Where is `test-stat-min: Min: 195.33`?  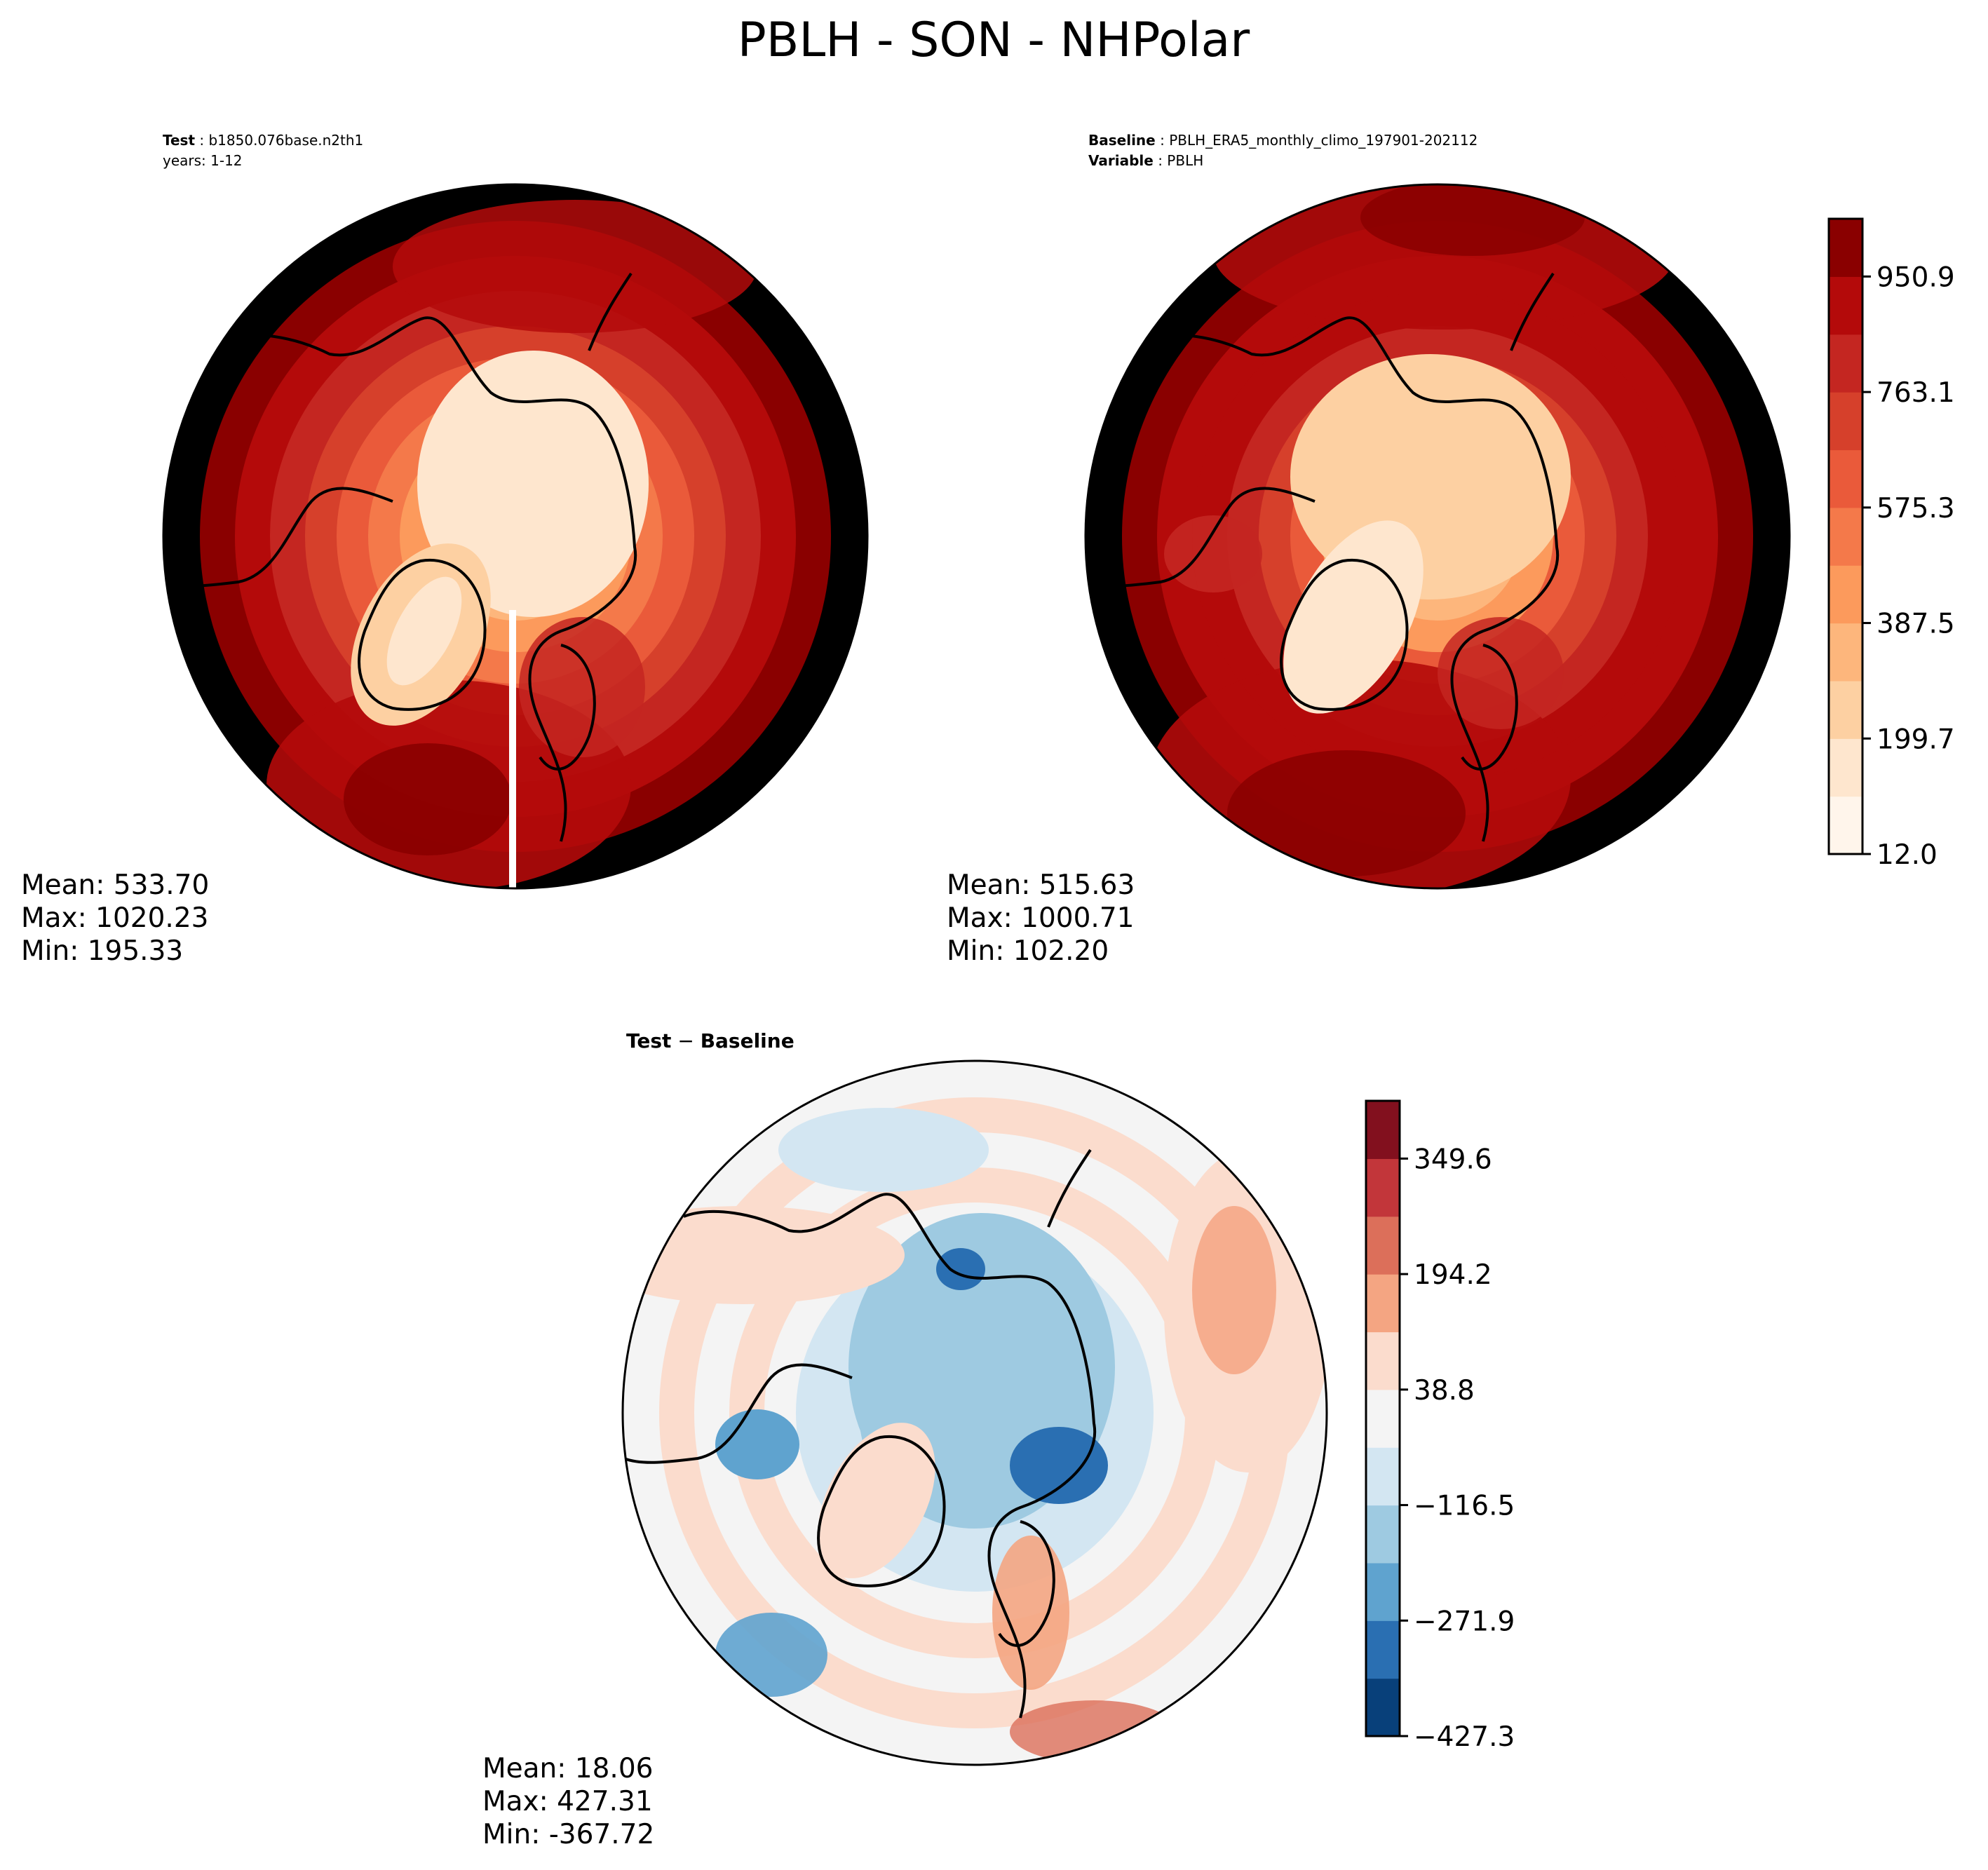
test-stat-min: Min: 195.33 is located at coordinates (102, 951).